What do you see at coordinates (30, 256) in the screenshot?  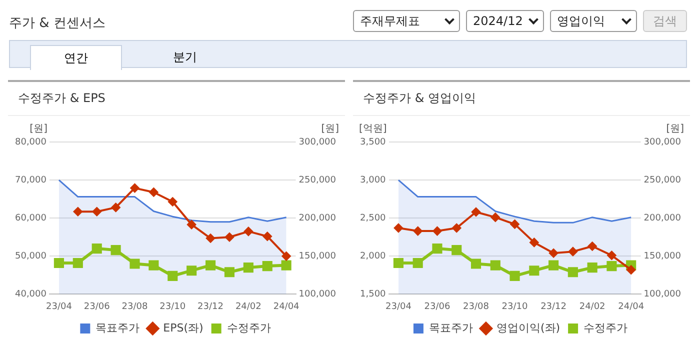 I see `y-tick-label: 50,000` at bounding box center [30, 256].